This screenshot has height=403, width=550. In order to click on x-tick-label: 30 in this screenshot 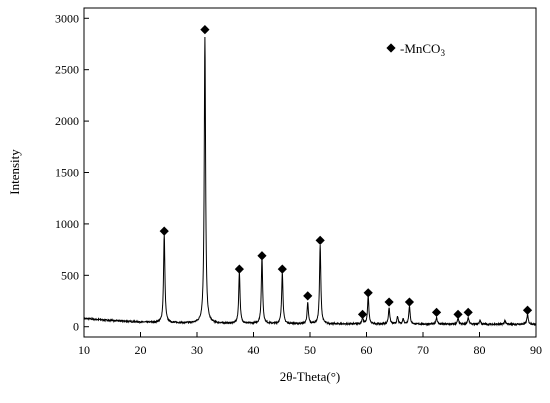, I will do `click(197, 350)`.